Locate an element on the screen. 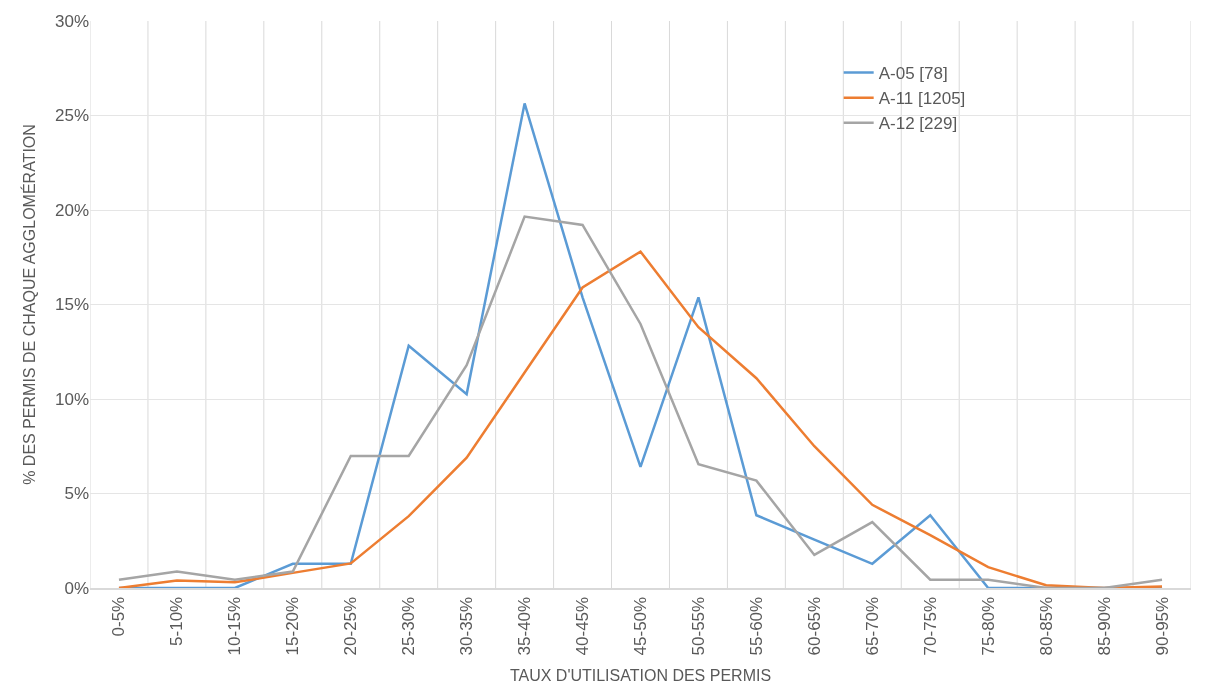 This screenshot has height=694, width=1206. x-tick-label: 55-60% is located at coordinates (756, 626).